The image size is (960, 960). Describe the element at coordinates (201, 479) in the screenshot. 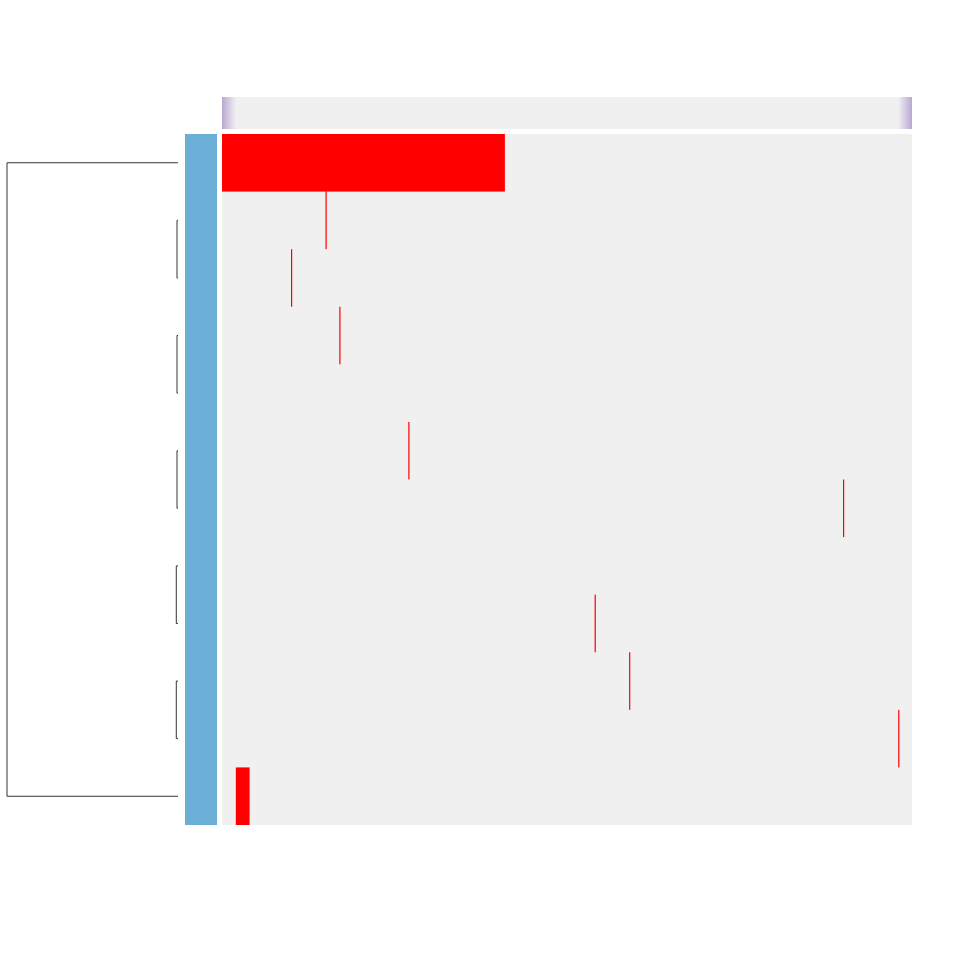

I see `row-annotation-bar` at that location.